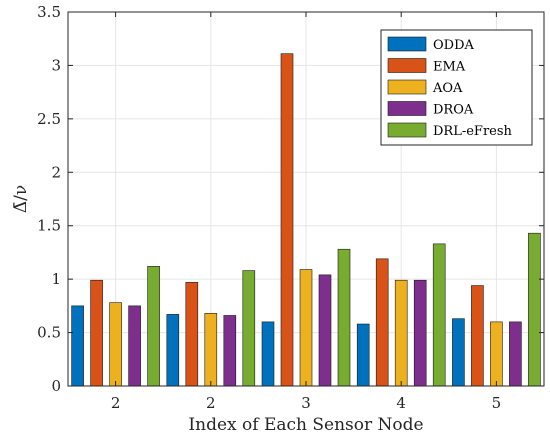  What do you see at coordinates (306, 403) in the screenshot?
I see `x-tick-label: 3` at bounding box center [306, 403].